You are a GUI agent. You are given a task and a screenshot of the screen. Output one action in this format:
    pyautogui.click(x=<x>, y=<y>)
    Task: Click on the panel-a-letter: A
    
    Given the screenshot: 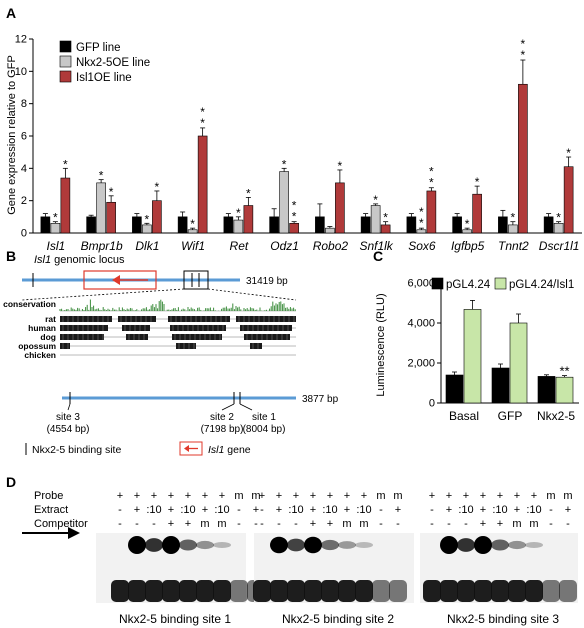 What is the action you would take?
    pyautogui.click(x=11, y=13)
    